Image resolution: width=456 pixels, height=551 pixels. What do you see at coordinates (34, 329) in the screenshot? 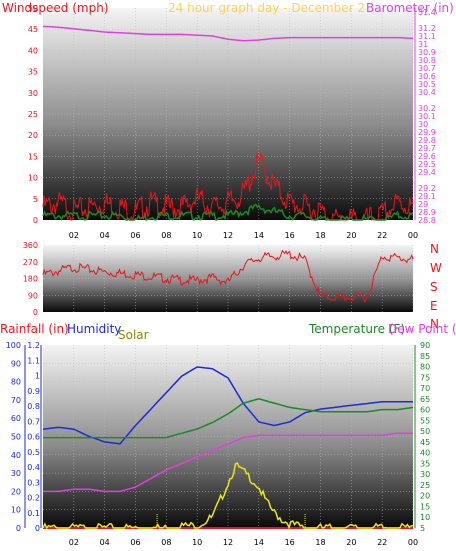
I see `rainfall-axis-label: Rainfall (in)` at bounding box center [34, 329].